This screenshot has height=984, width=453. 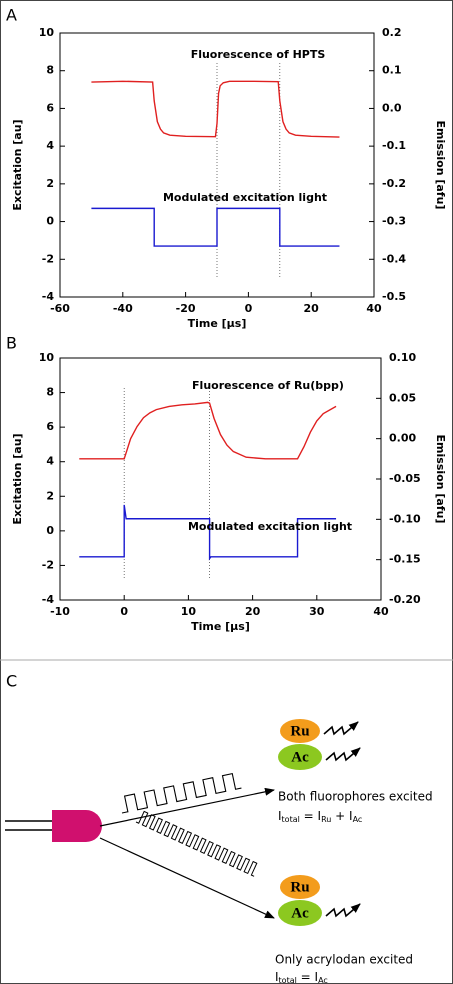 I want to click on y2-tick-label: -0.10, so click(x=405, y=518).